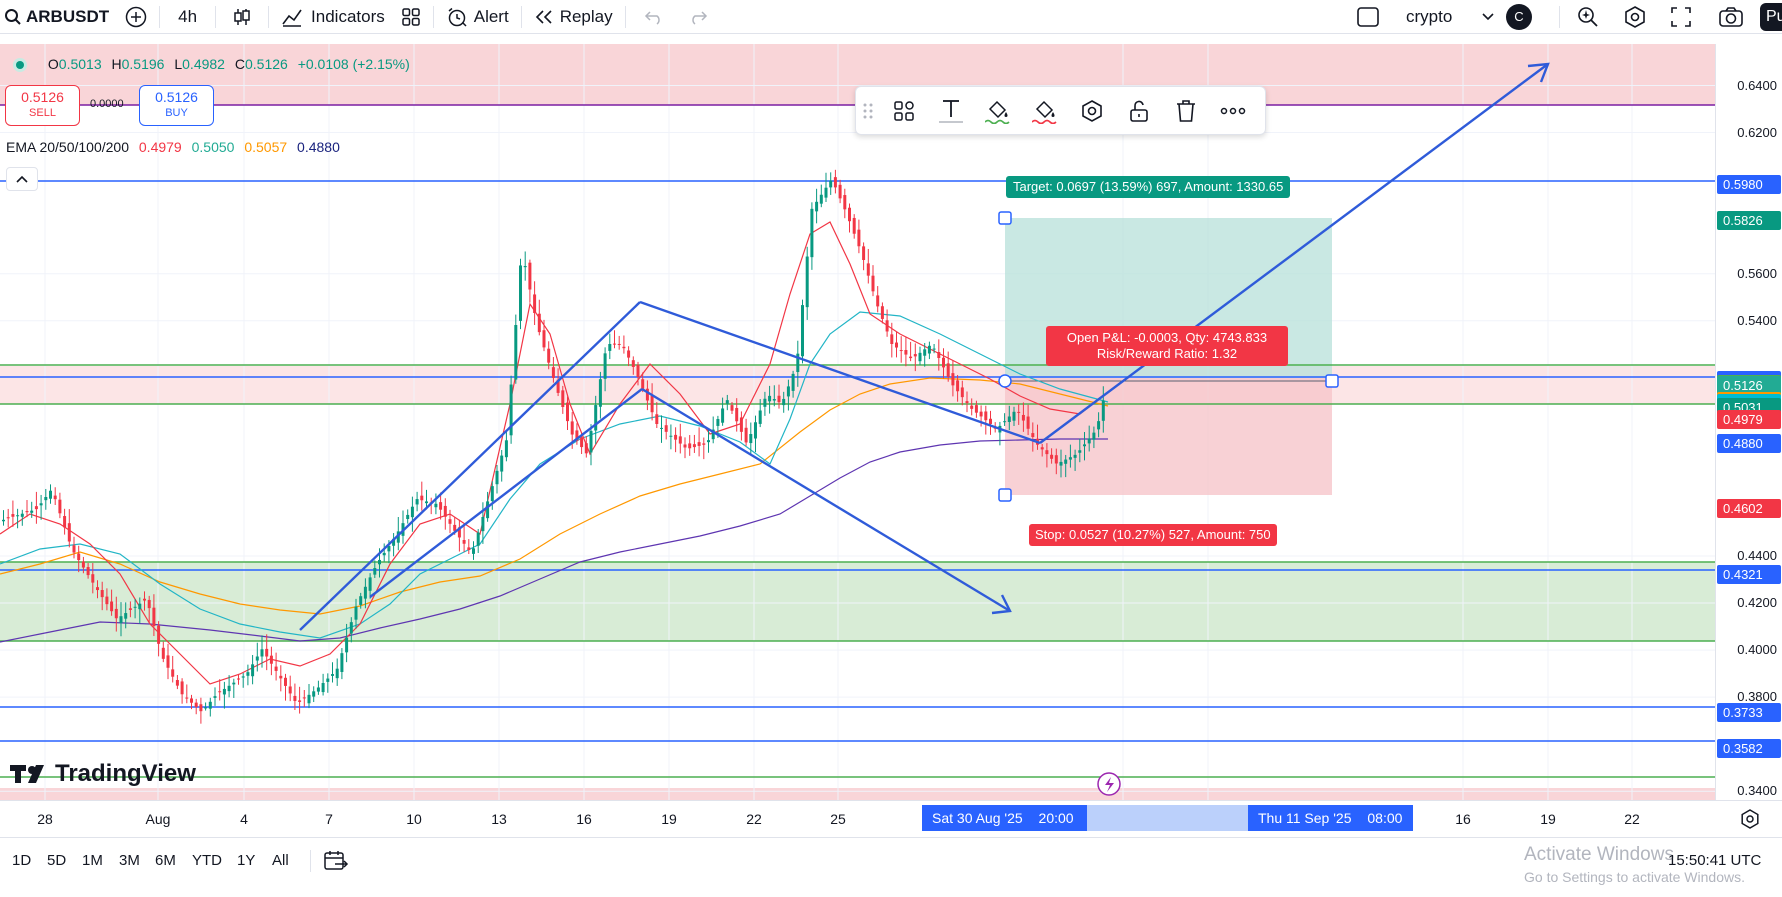 This screenshot has height=897, width=1782. I want to click on fill-color-button, so click(997, 110).